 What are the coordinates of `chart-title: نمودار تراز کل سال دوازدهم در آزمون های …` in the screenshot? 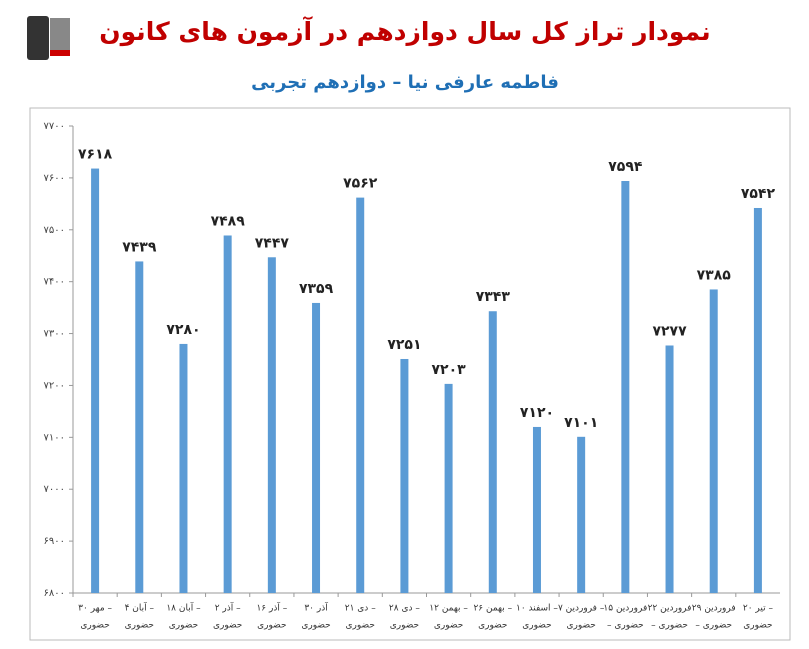 It's located at (404, 31).